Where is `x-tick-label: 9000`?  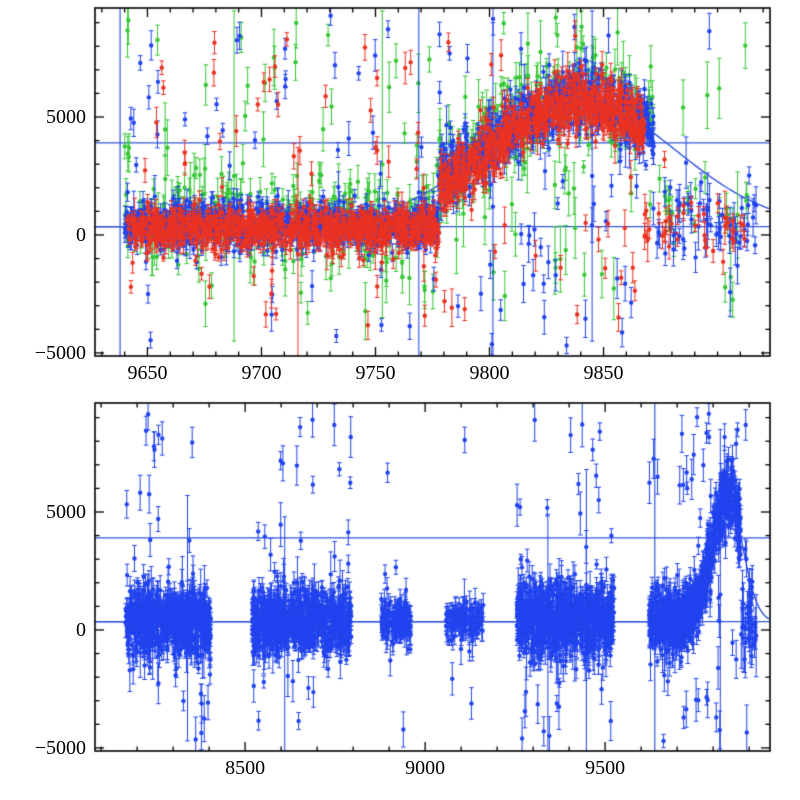
x-tick-label: 9000 is located at coordinates (425, 768).